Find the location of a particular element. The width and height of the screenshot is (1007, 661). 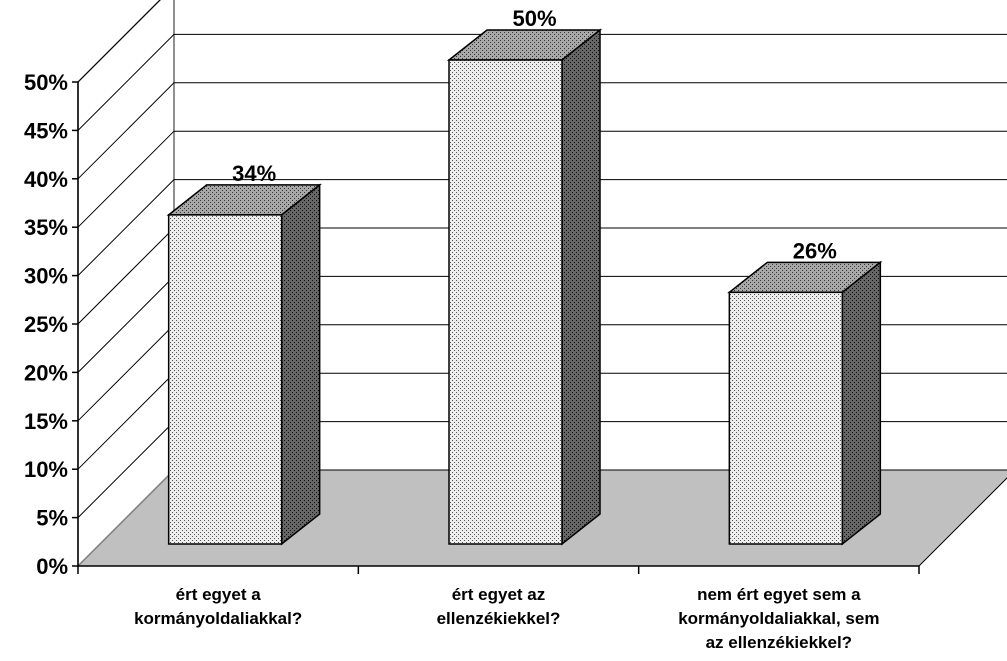

y-tick-label: 10% is located at coordinates (46, 469).